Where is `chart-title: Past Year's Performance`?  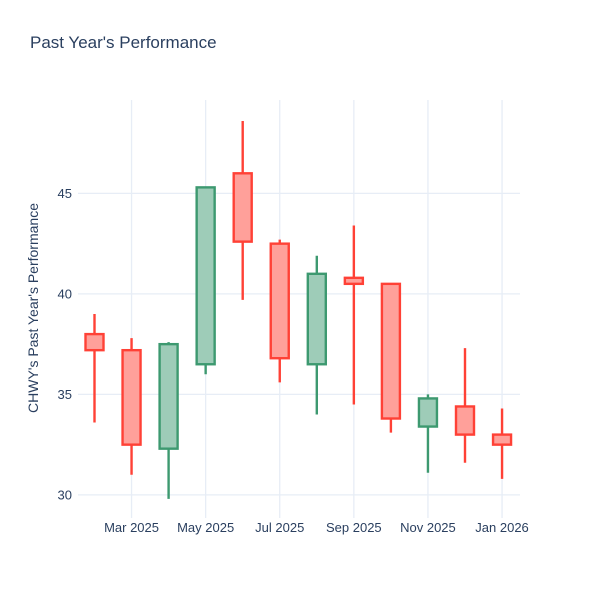 chart-title: Past Year's Performance is located at coordinates (123, 42).